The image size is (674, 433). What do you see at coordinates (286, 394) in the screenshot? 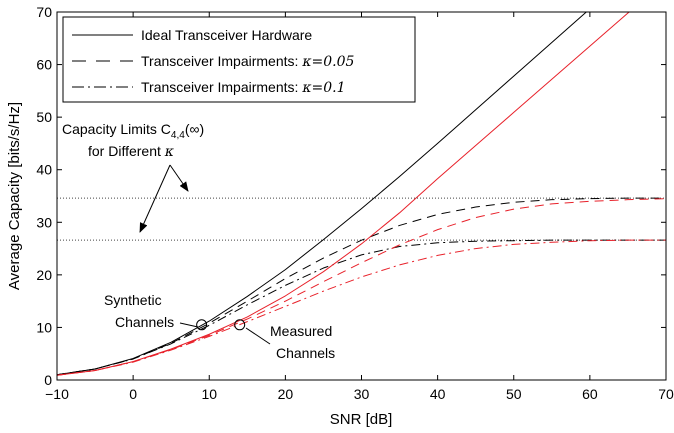
I see `x-tick-label: 20` at bounding box center [286, 394].